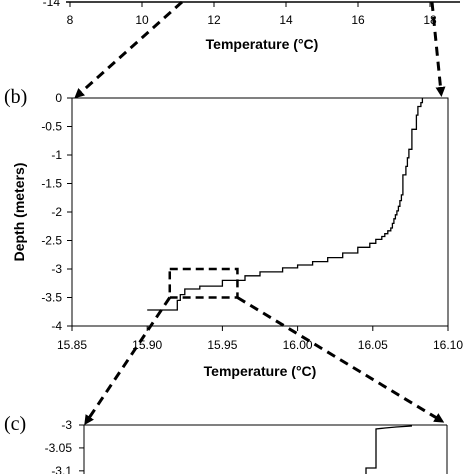 The height and width of the screenshot is (474, 474). Describe the element at coordinates (66, 425) in the screenshot. I see `panel-c-y-tick: -3` at that location.